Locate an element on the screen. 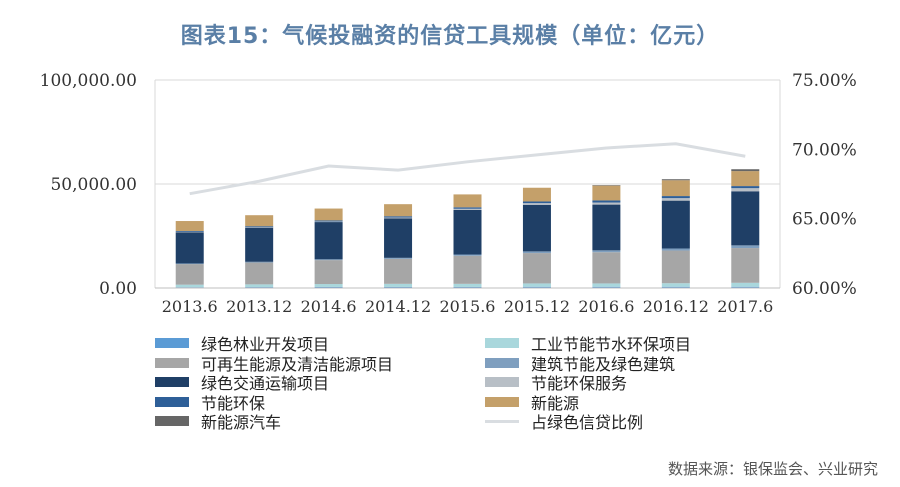  legend-label: 可再生能源及清洁能源项目 is located at coordinates (297, 364).